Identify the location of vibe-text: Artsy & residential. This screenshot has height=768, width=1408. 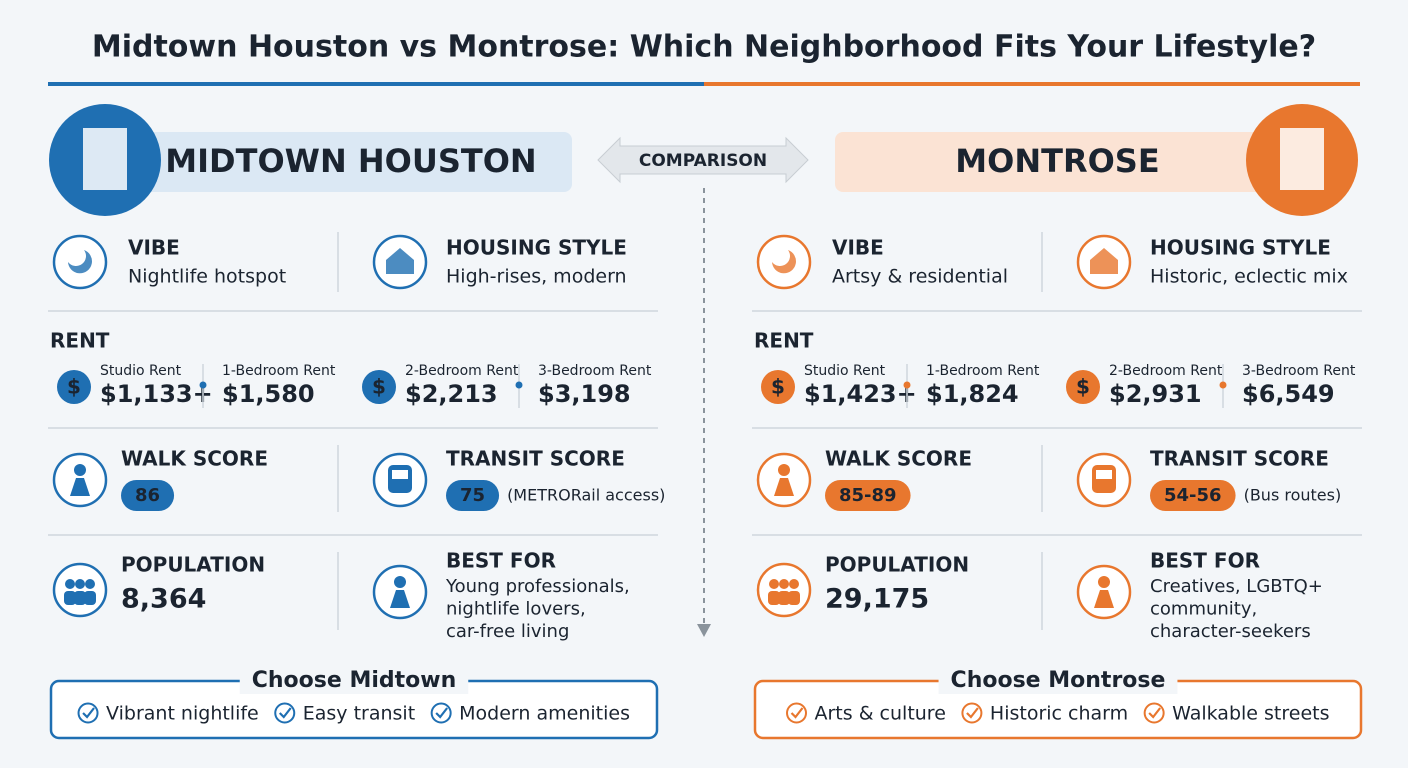
(920, 277).